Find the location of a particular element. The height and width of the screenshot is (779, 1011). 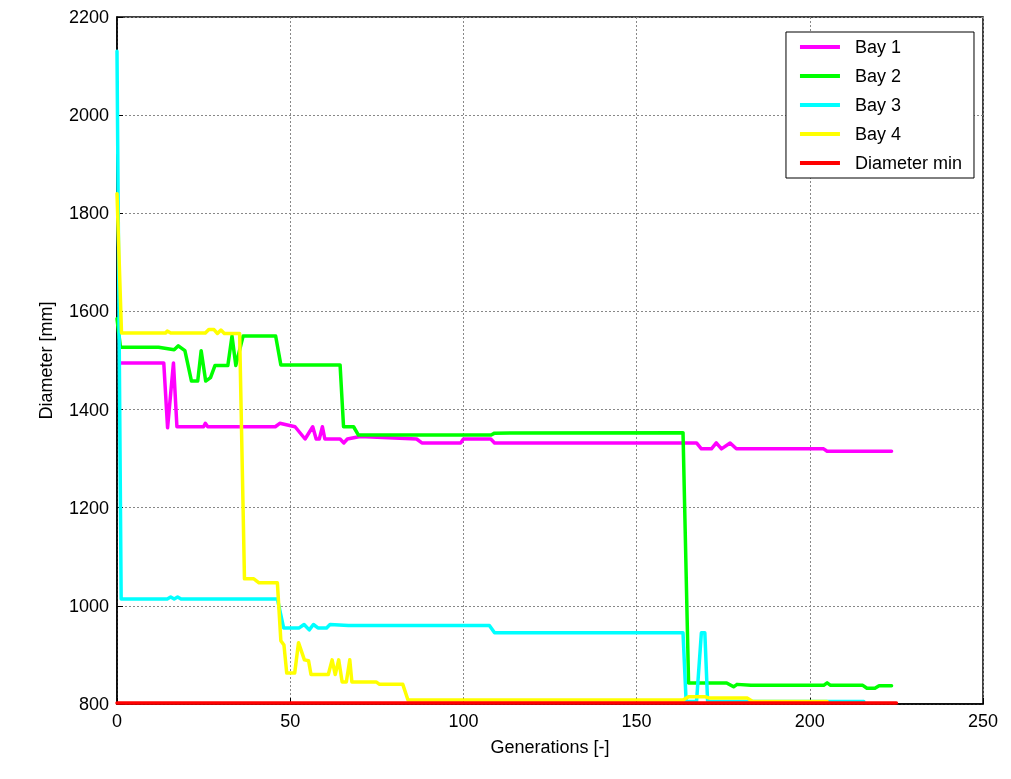

legend-label: Diameter min is located at coordinates (908, 163).